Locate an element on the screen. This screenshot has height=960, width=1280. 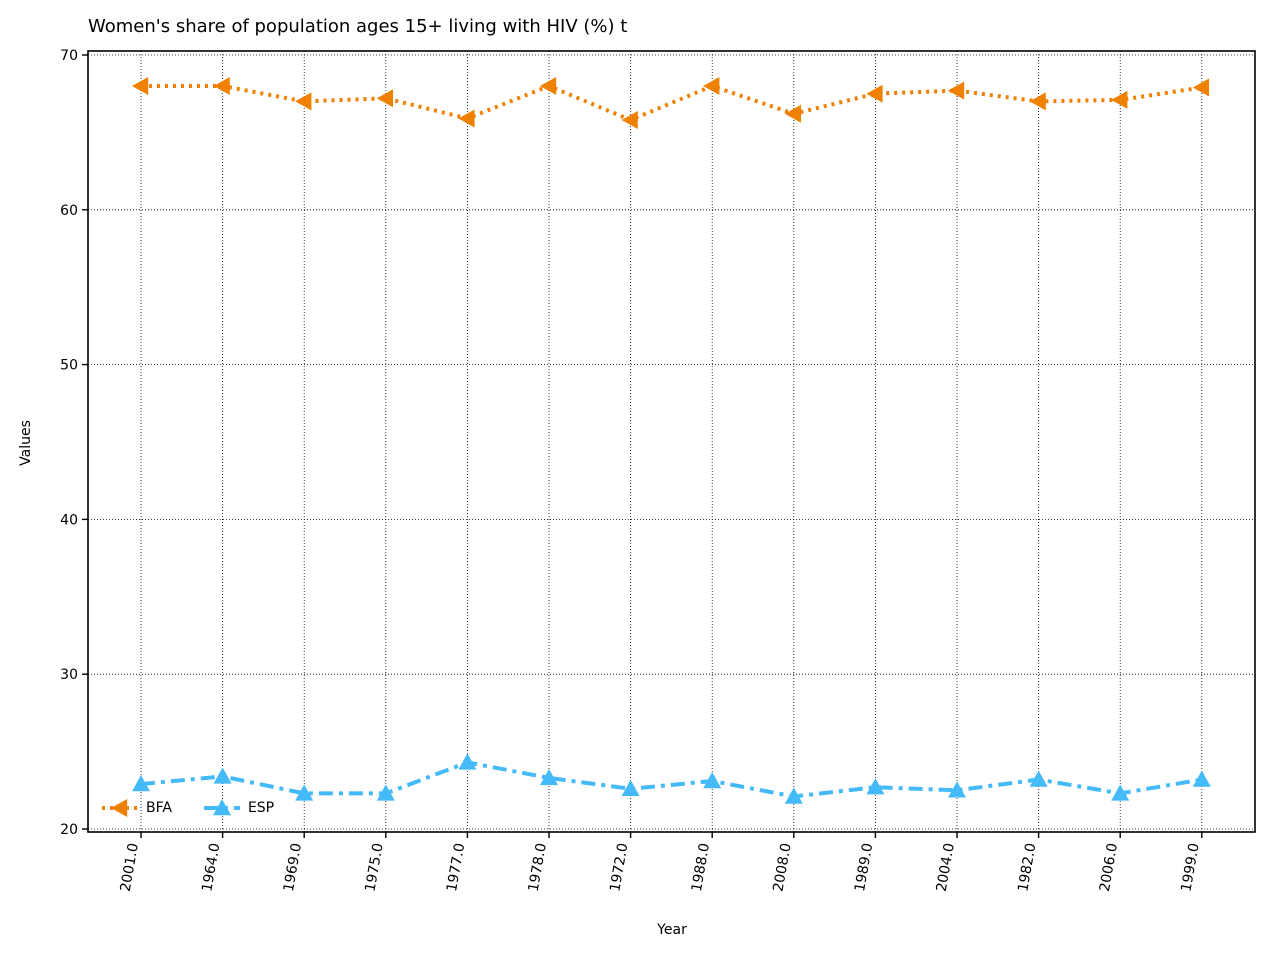
y-tick-label: 30 is located at coordinates (69, 675).